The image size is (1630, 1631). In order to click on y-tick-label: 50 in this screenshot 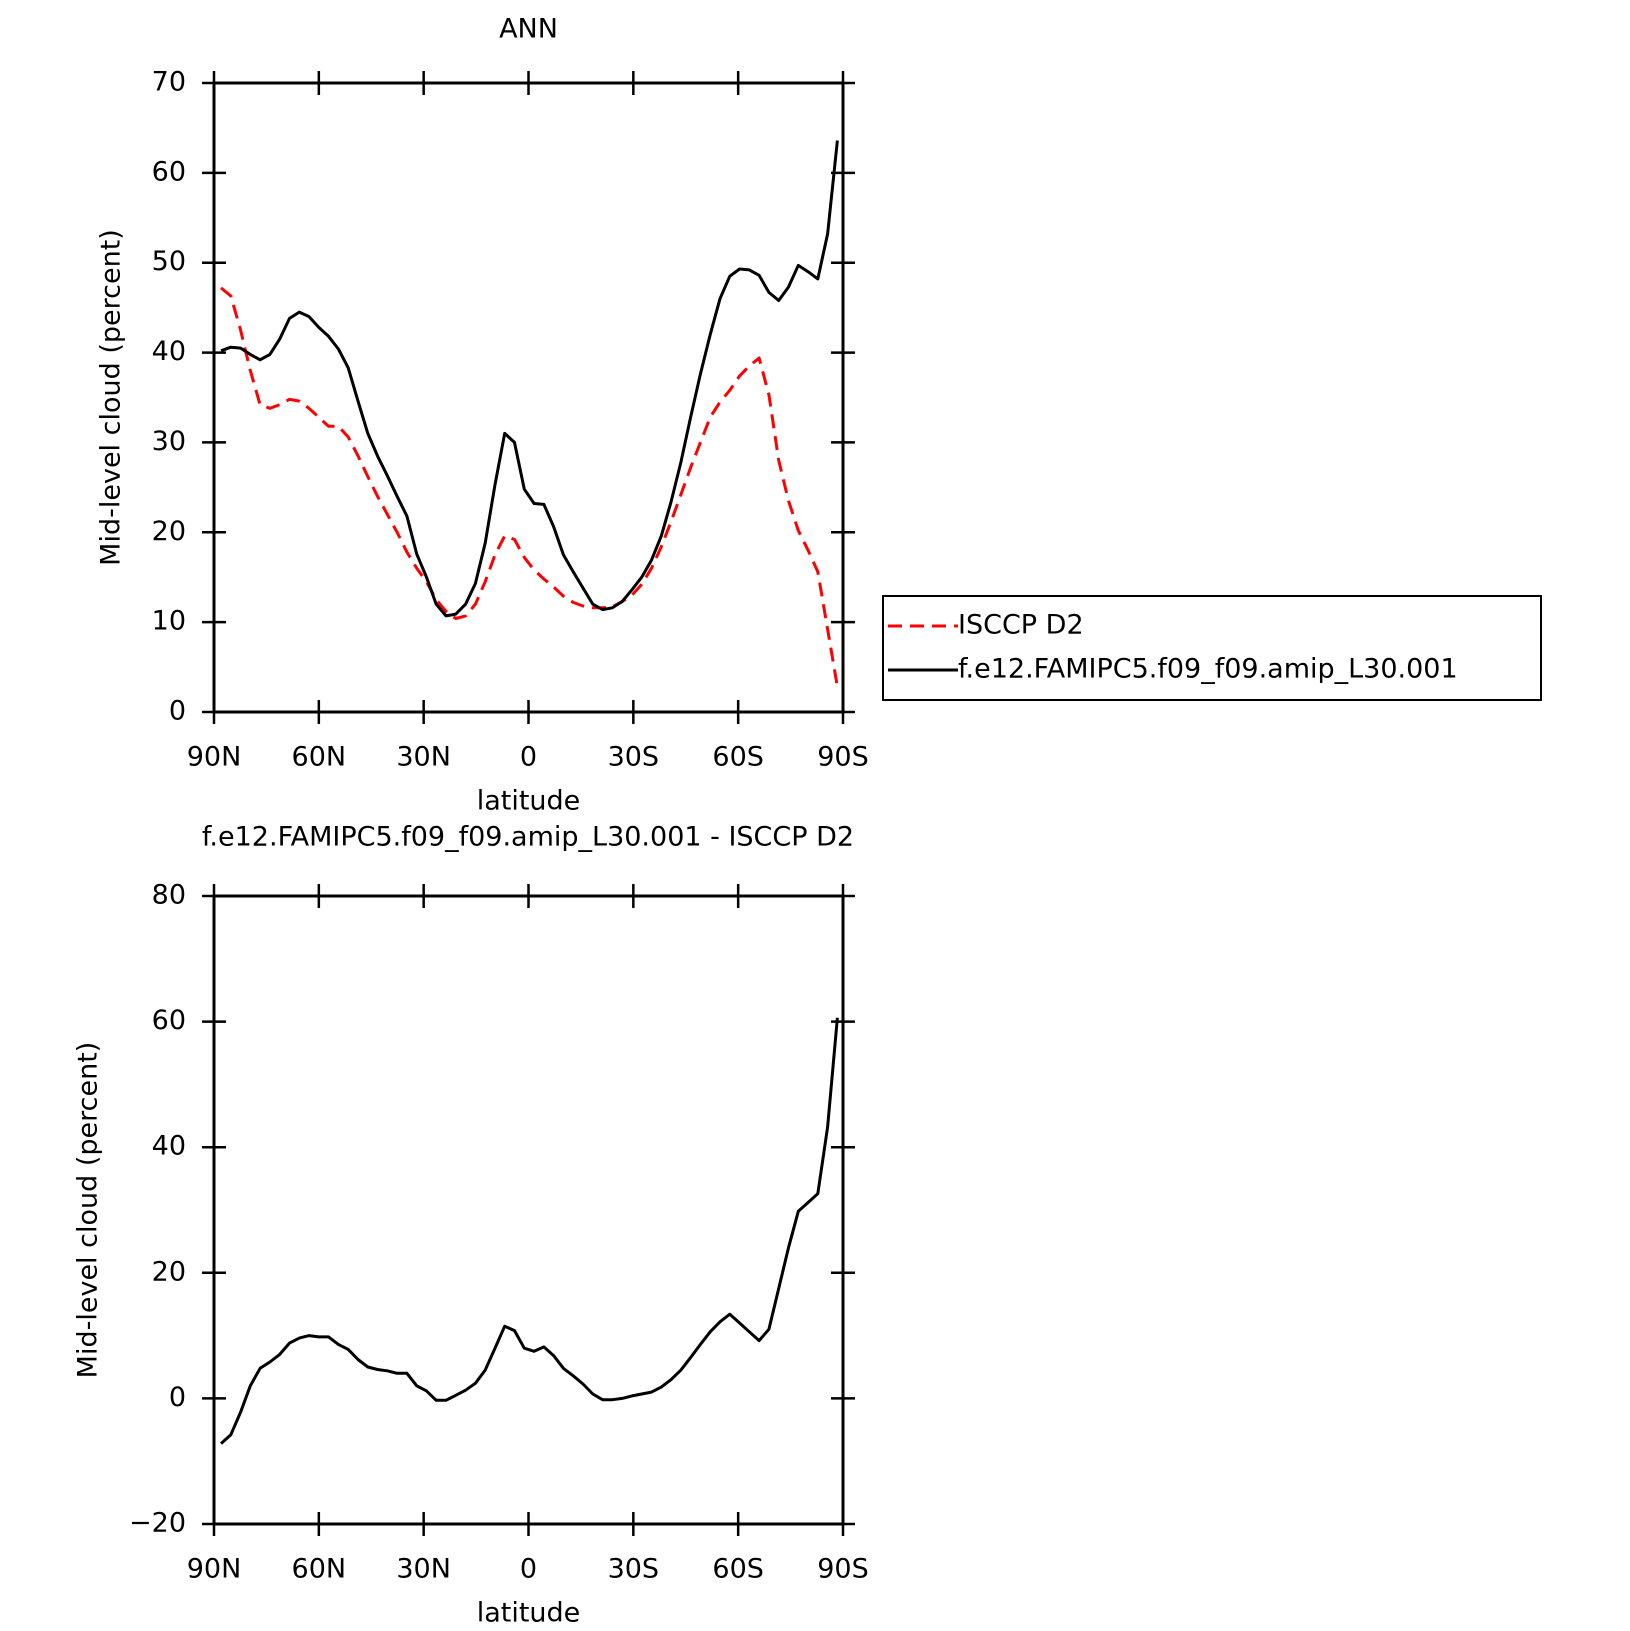, I will do `click(169, 261)`.